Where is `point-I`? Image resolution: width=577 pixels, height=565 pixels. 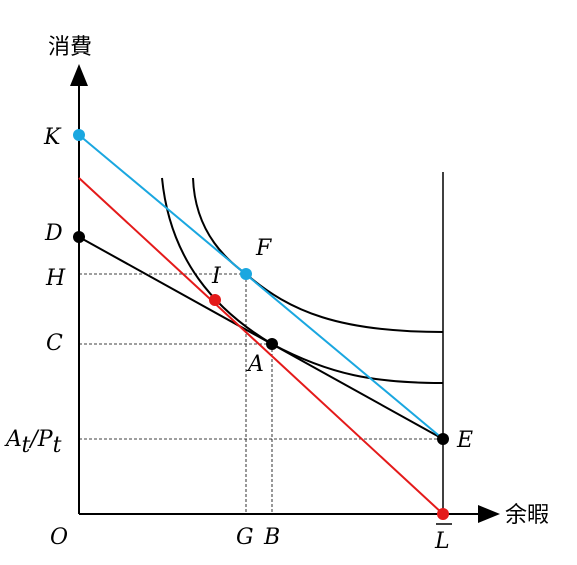 point-I is located at coordinates (215, 300).